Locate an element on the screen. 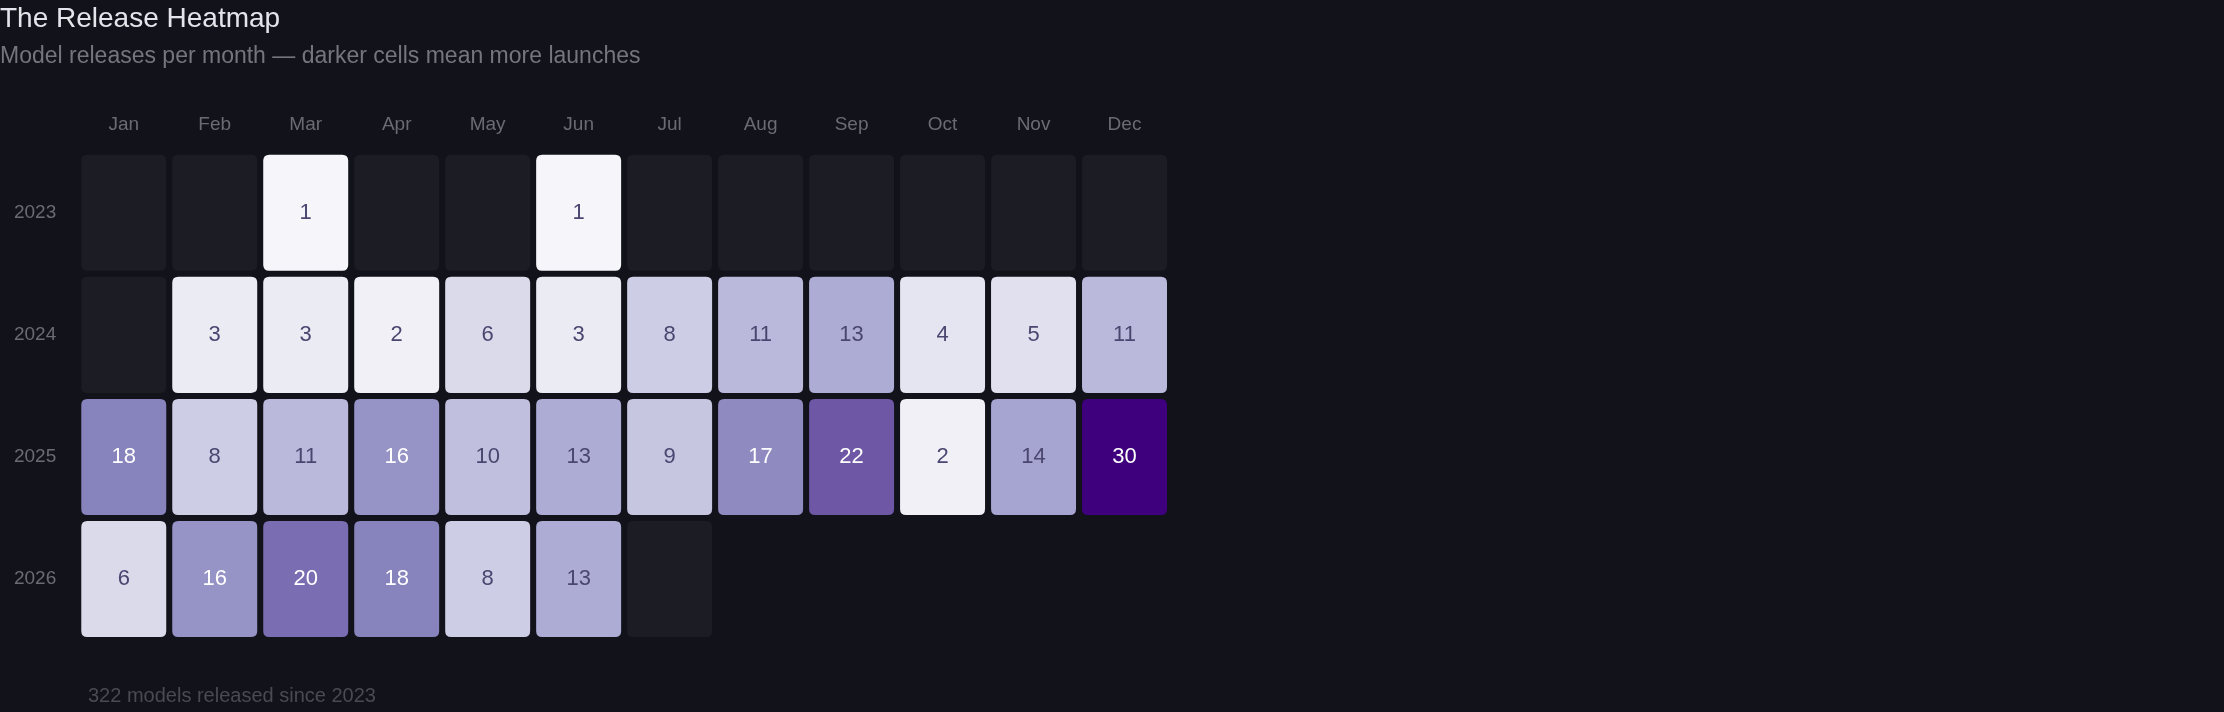 The height and width of the screenshot is (712, 2224). data-label: 9 is located at coordinates (669, 455).